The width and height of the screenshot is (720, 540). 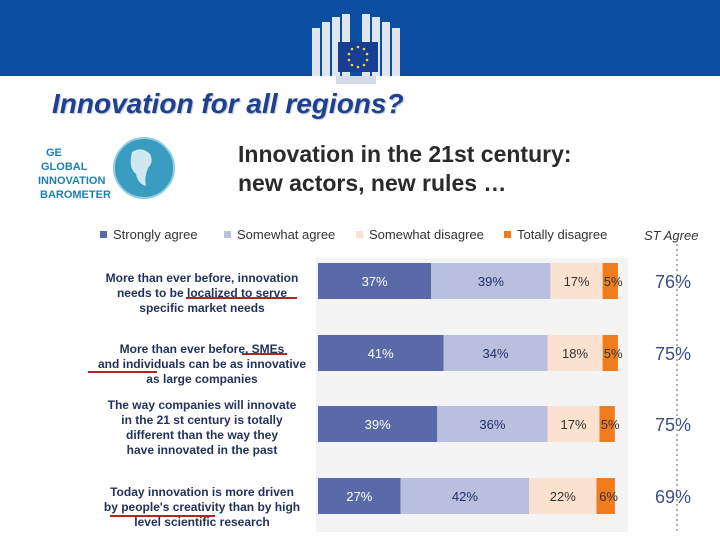 What do you see at coordinates (610, 424) in the screenshot?
I see `data-label-totally-disagree-row-3: 5%` at bounding box center [610, 424].